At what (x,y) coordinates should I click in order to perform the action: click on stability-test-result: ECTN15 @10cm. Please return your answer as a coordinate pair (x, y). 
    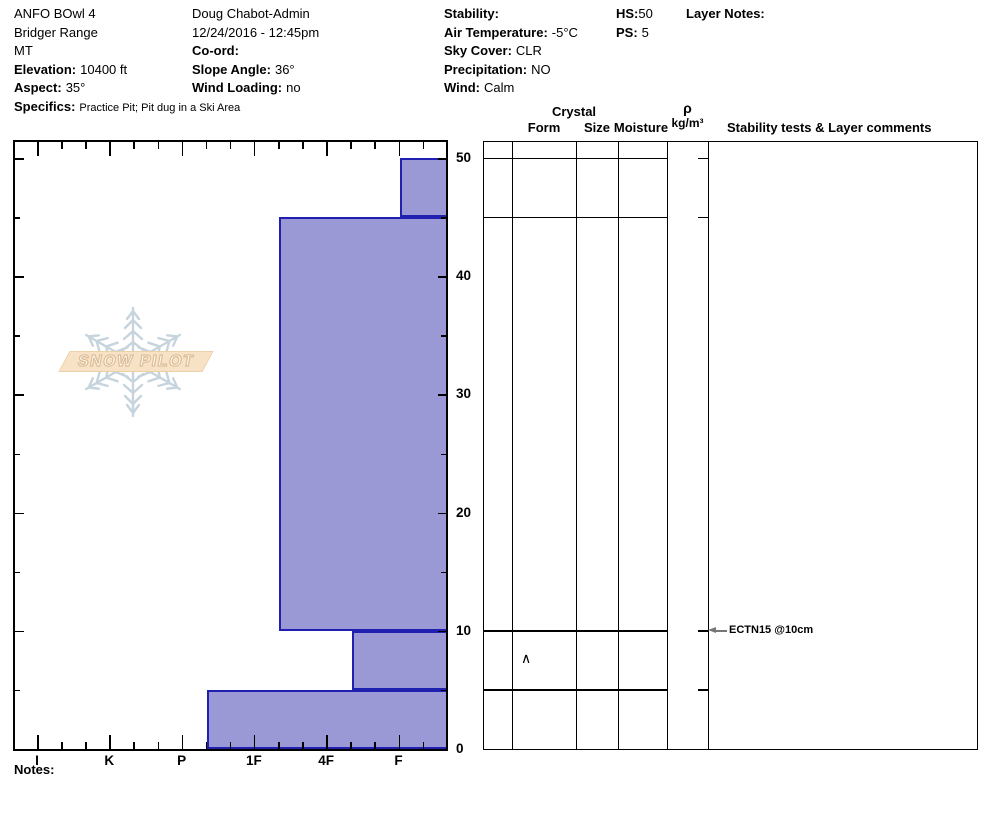
    Looking at the image, I should click on (771, 630).